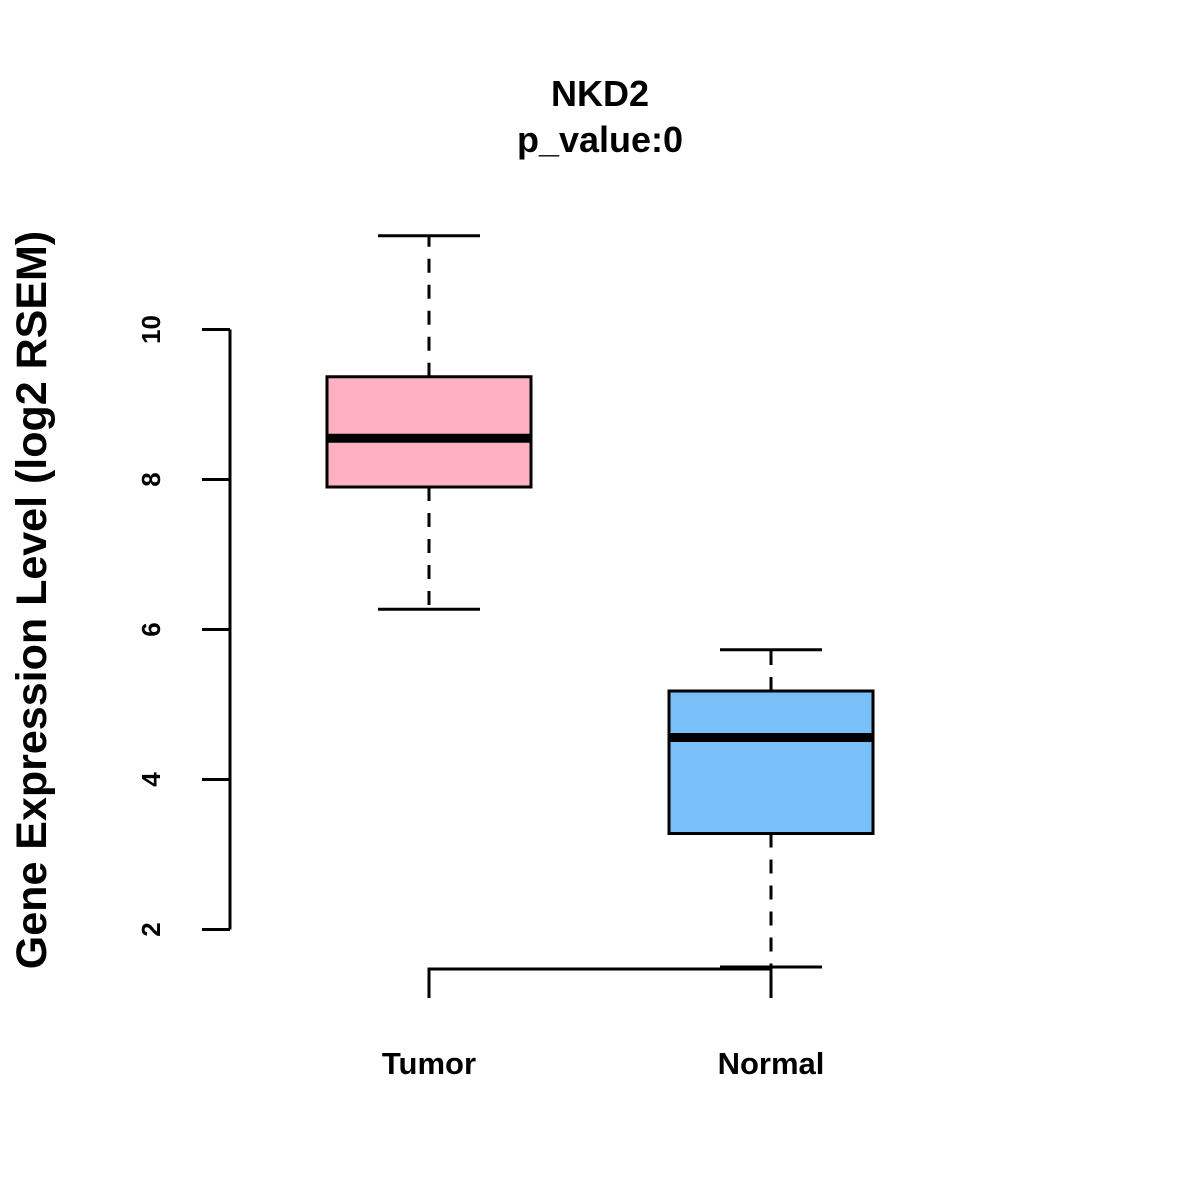 The width and height of the screenshot is (1200, 1200). Describe the element at coordinates (151, 479) in the screenshot. I see `y-tick-label: 8` at that location.